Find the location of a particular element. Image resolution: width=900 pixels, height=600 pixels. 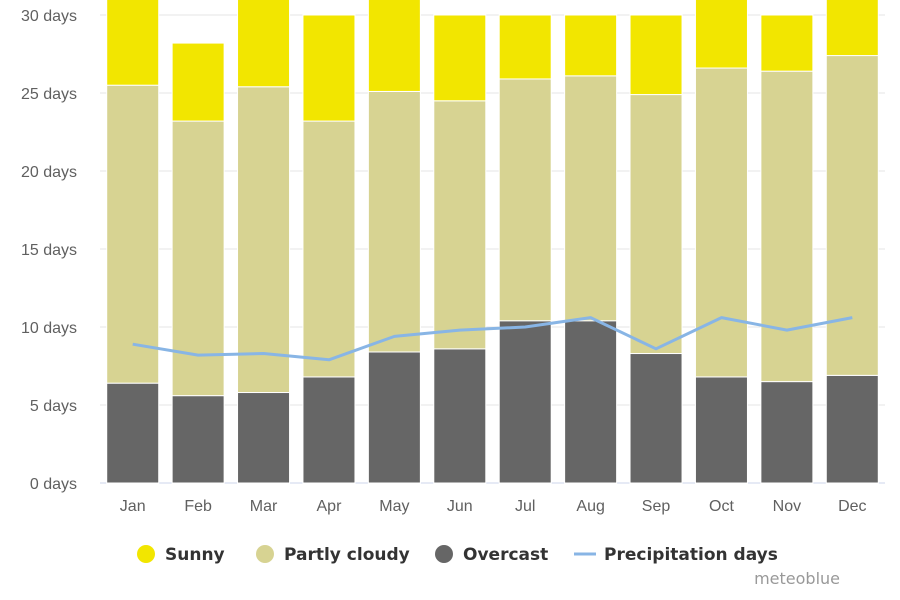

bar-partly-cloudy-nov is located at coordinates (787, 226).